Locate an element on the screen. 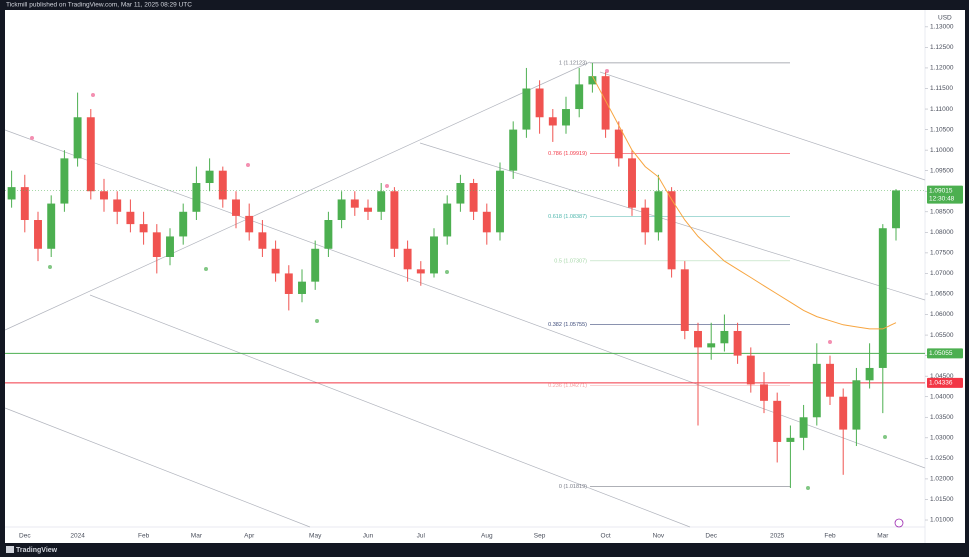 The image size is (969, 557). level-label: 1.04336 is located at coordinates (941, 383).